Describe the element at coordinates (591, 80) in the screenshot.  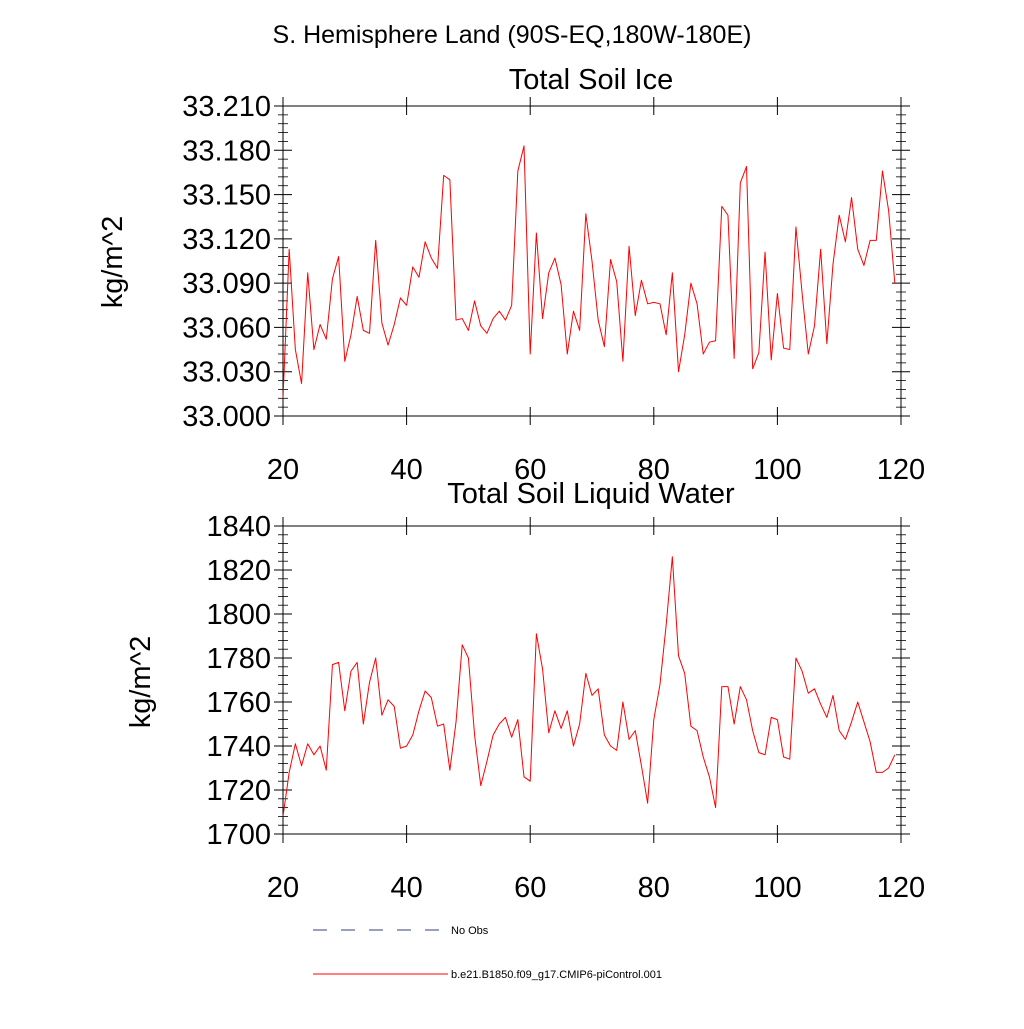
I see `panel-title: Total Soil Ice` at that location.